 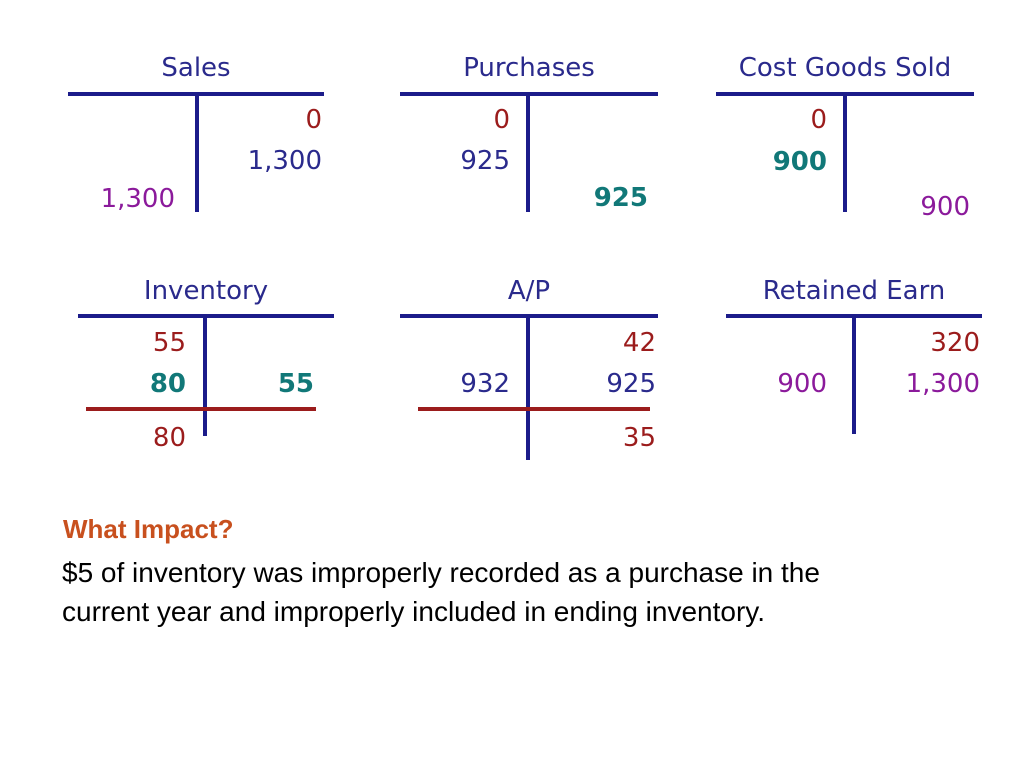 What do you see at coordinates (818, 120) in the screenshot?
I see `cogs-debit-opening: 0` at bounding box center [818, 120].